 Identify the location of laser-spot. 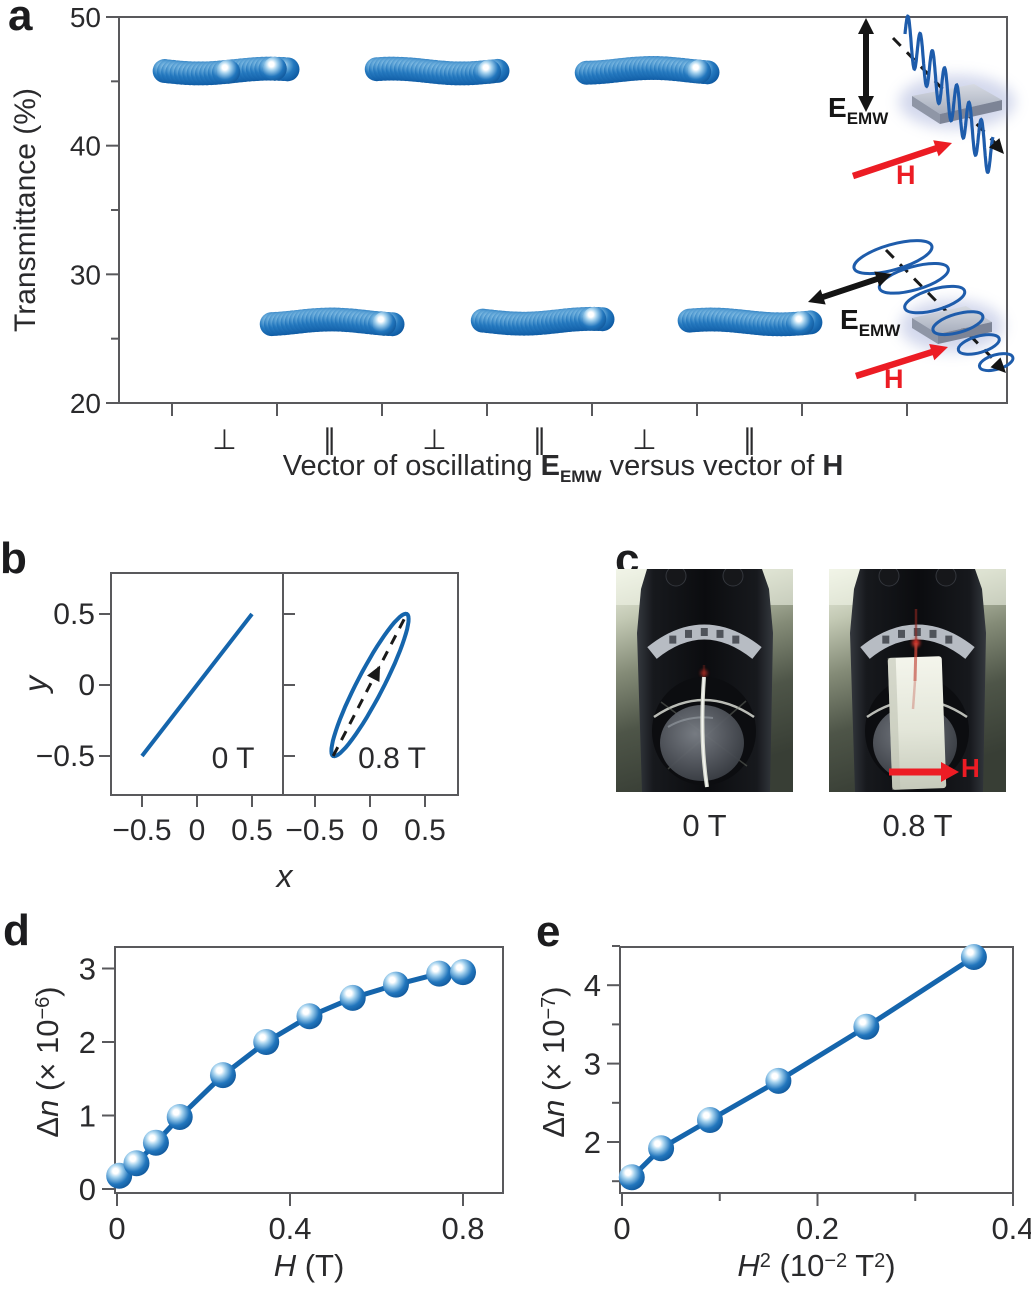
(704, 673).